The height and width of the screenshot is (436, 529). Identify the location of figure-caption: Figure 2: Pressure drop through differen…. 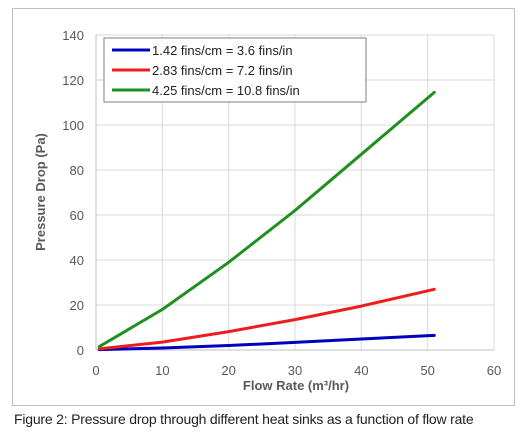
(244, 419).